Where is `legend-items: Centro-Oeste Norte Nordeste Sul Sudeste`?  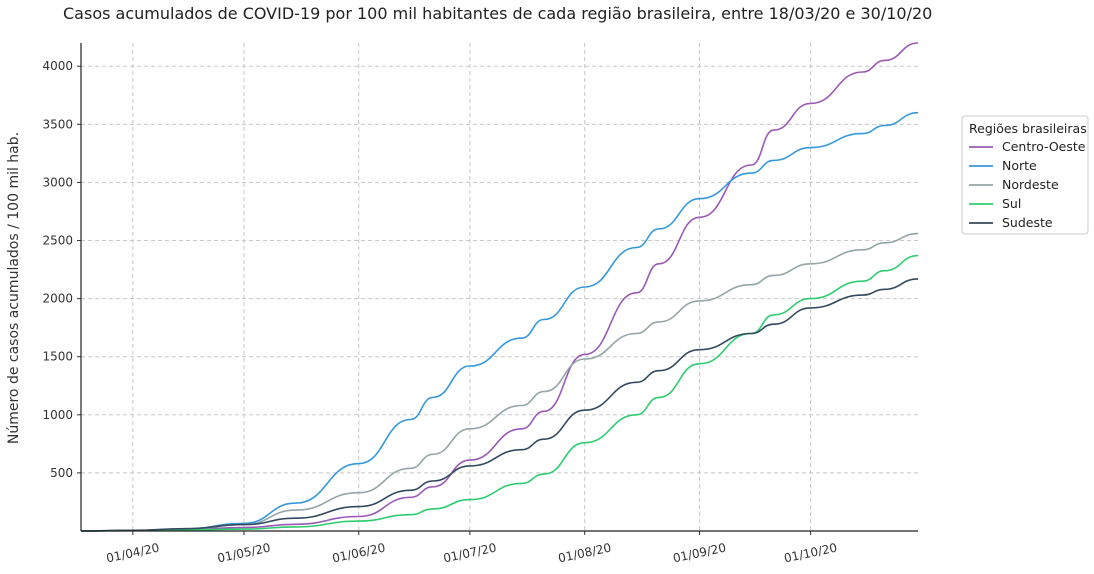
legend-items: Centro-Oeste Norte Nordeste Sul Sudeste is located at coordinates (1027, 184).